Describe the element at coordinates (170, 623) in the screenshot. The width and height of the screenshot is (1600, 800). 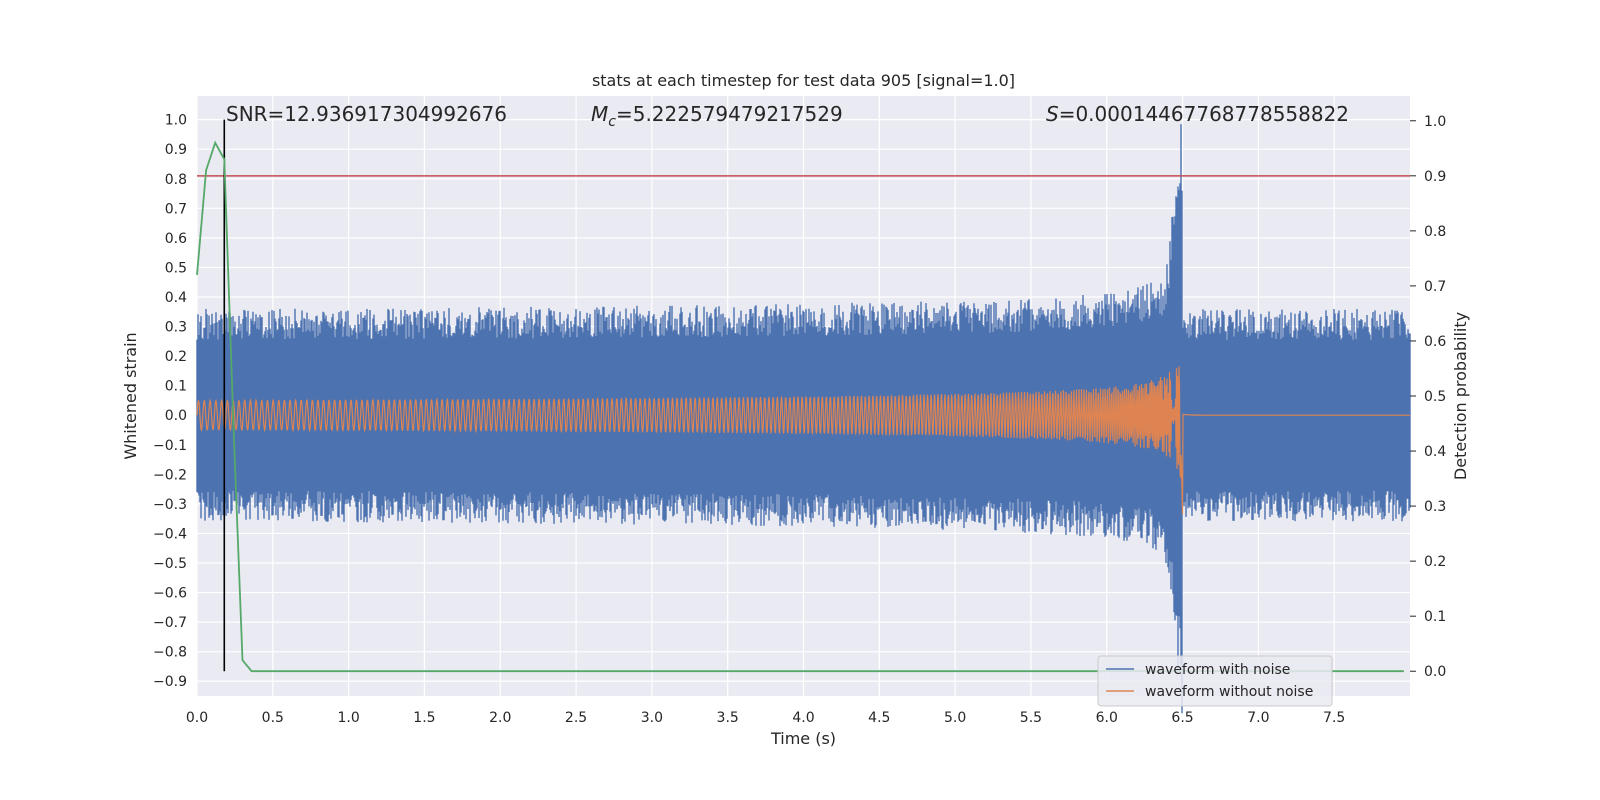
I see `y-tick-label: −0.7` at that location.